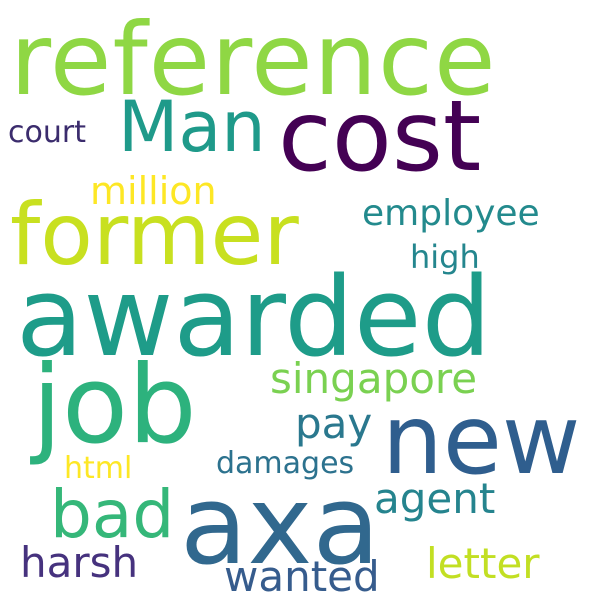 Image resolution: width=600 pixels, height=600 pixels. Describe the element at coordinates (98, 468) in the screenshot. I see `word-html: html` at that location.